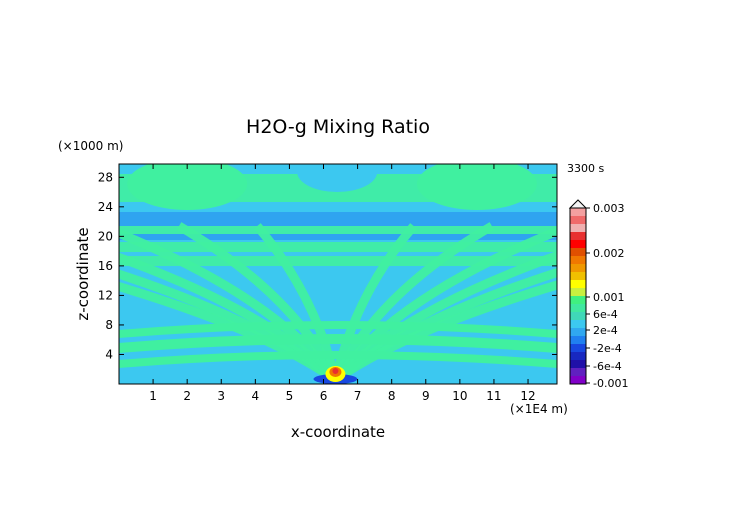 The width and height of the screenshot is (752, 532). Describe the element at coordinates (459, 396) in the screenshot. I see `x-tick-label: 10` at that location.